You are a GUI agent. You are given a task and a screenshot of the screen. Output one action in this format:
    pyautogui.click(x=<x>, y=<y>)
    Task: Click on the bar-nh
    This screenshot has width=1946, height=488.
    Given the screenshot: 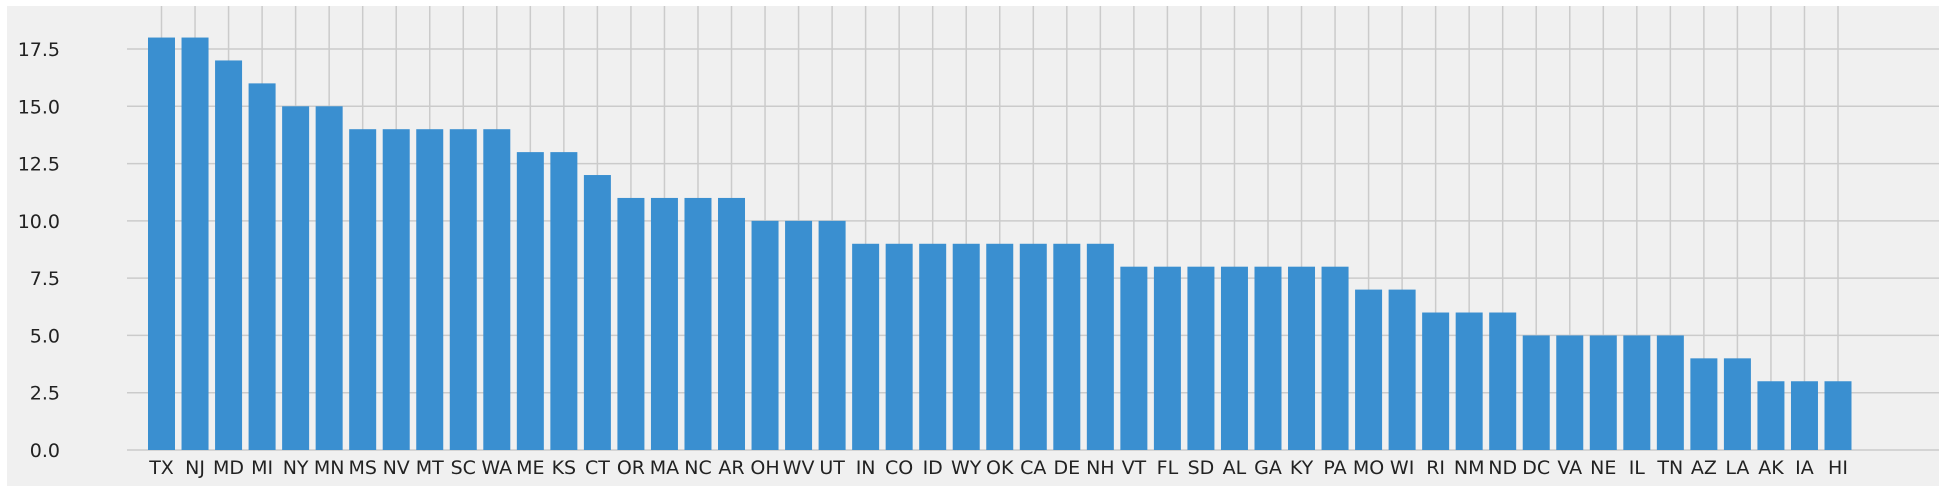 What is the action you would take?
    pyautogui.click(x=1100, y=346)
    